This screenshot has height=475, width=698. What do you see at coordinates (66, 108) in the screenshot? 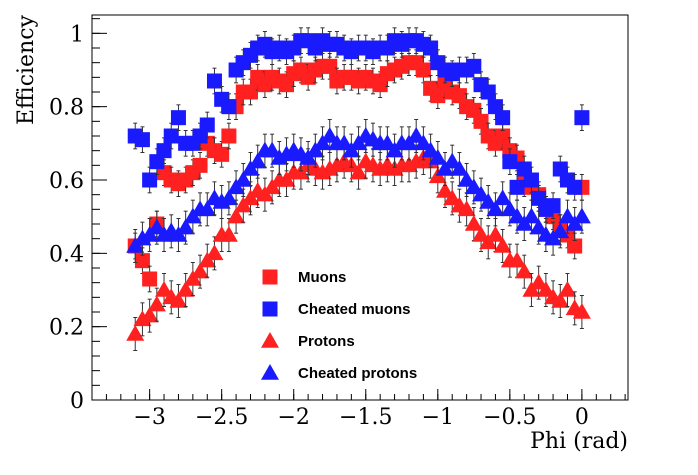
I see `y-tick-label: 0.8` at bounding box center [66, 108].